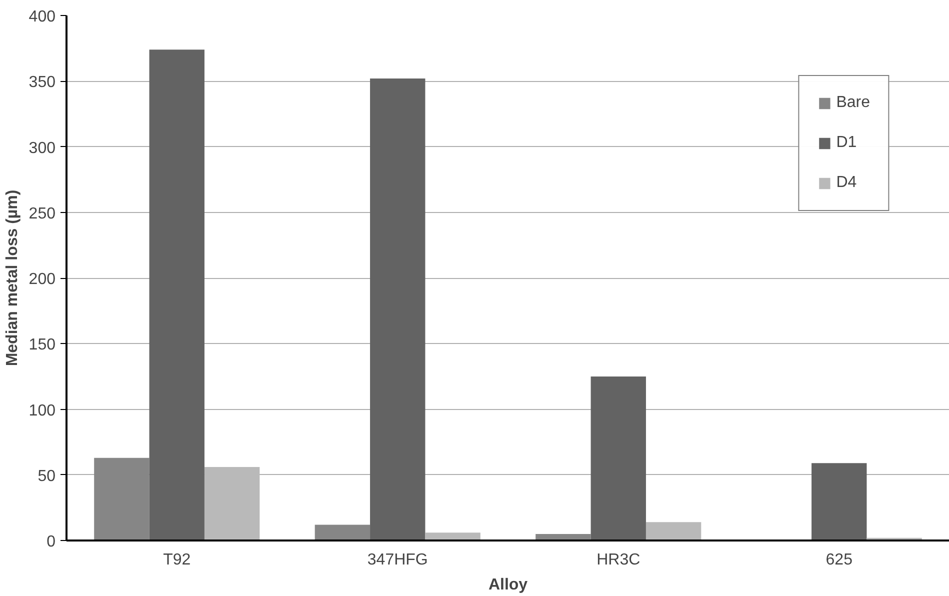 This screenshot has width=949, height=596. What do you see at coordinates (397, 560) in the screenshot?
I see `x-tick-label: 347HFG` at bounding box center [397, 560].